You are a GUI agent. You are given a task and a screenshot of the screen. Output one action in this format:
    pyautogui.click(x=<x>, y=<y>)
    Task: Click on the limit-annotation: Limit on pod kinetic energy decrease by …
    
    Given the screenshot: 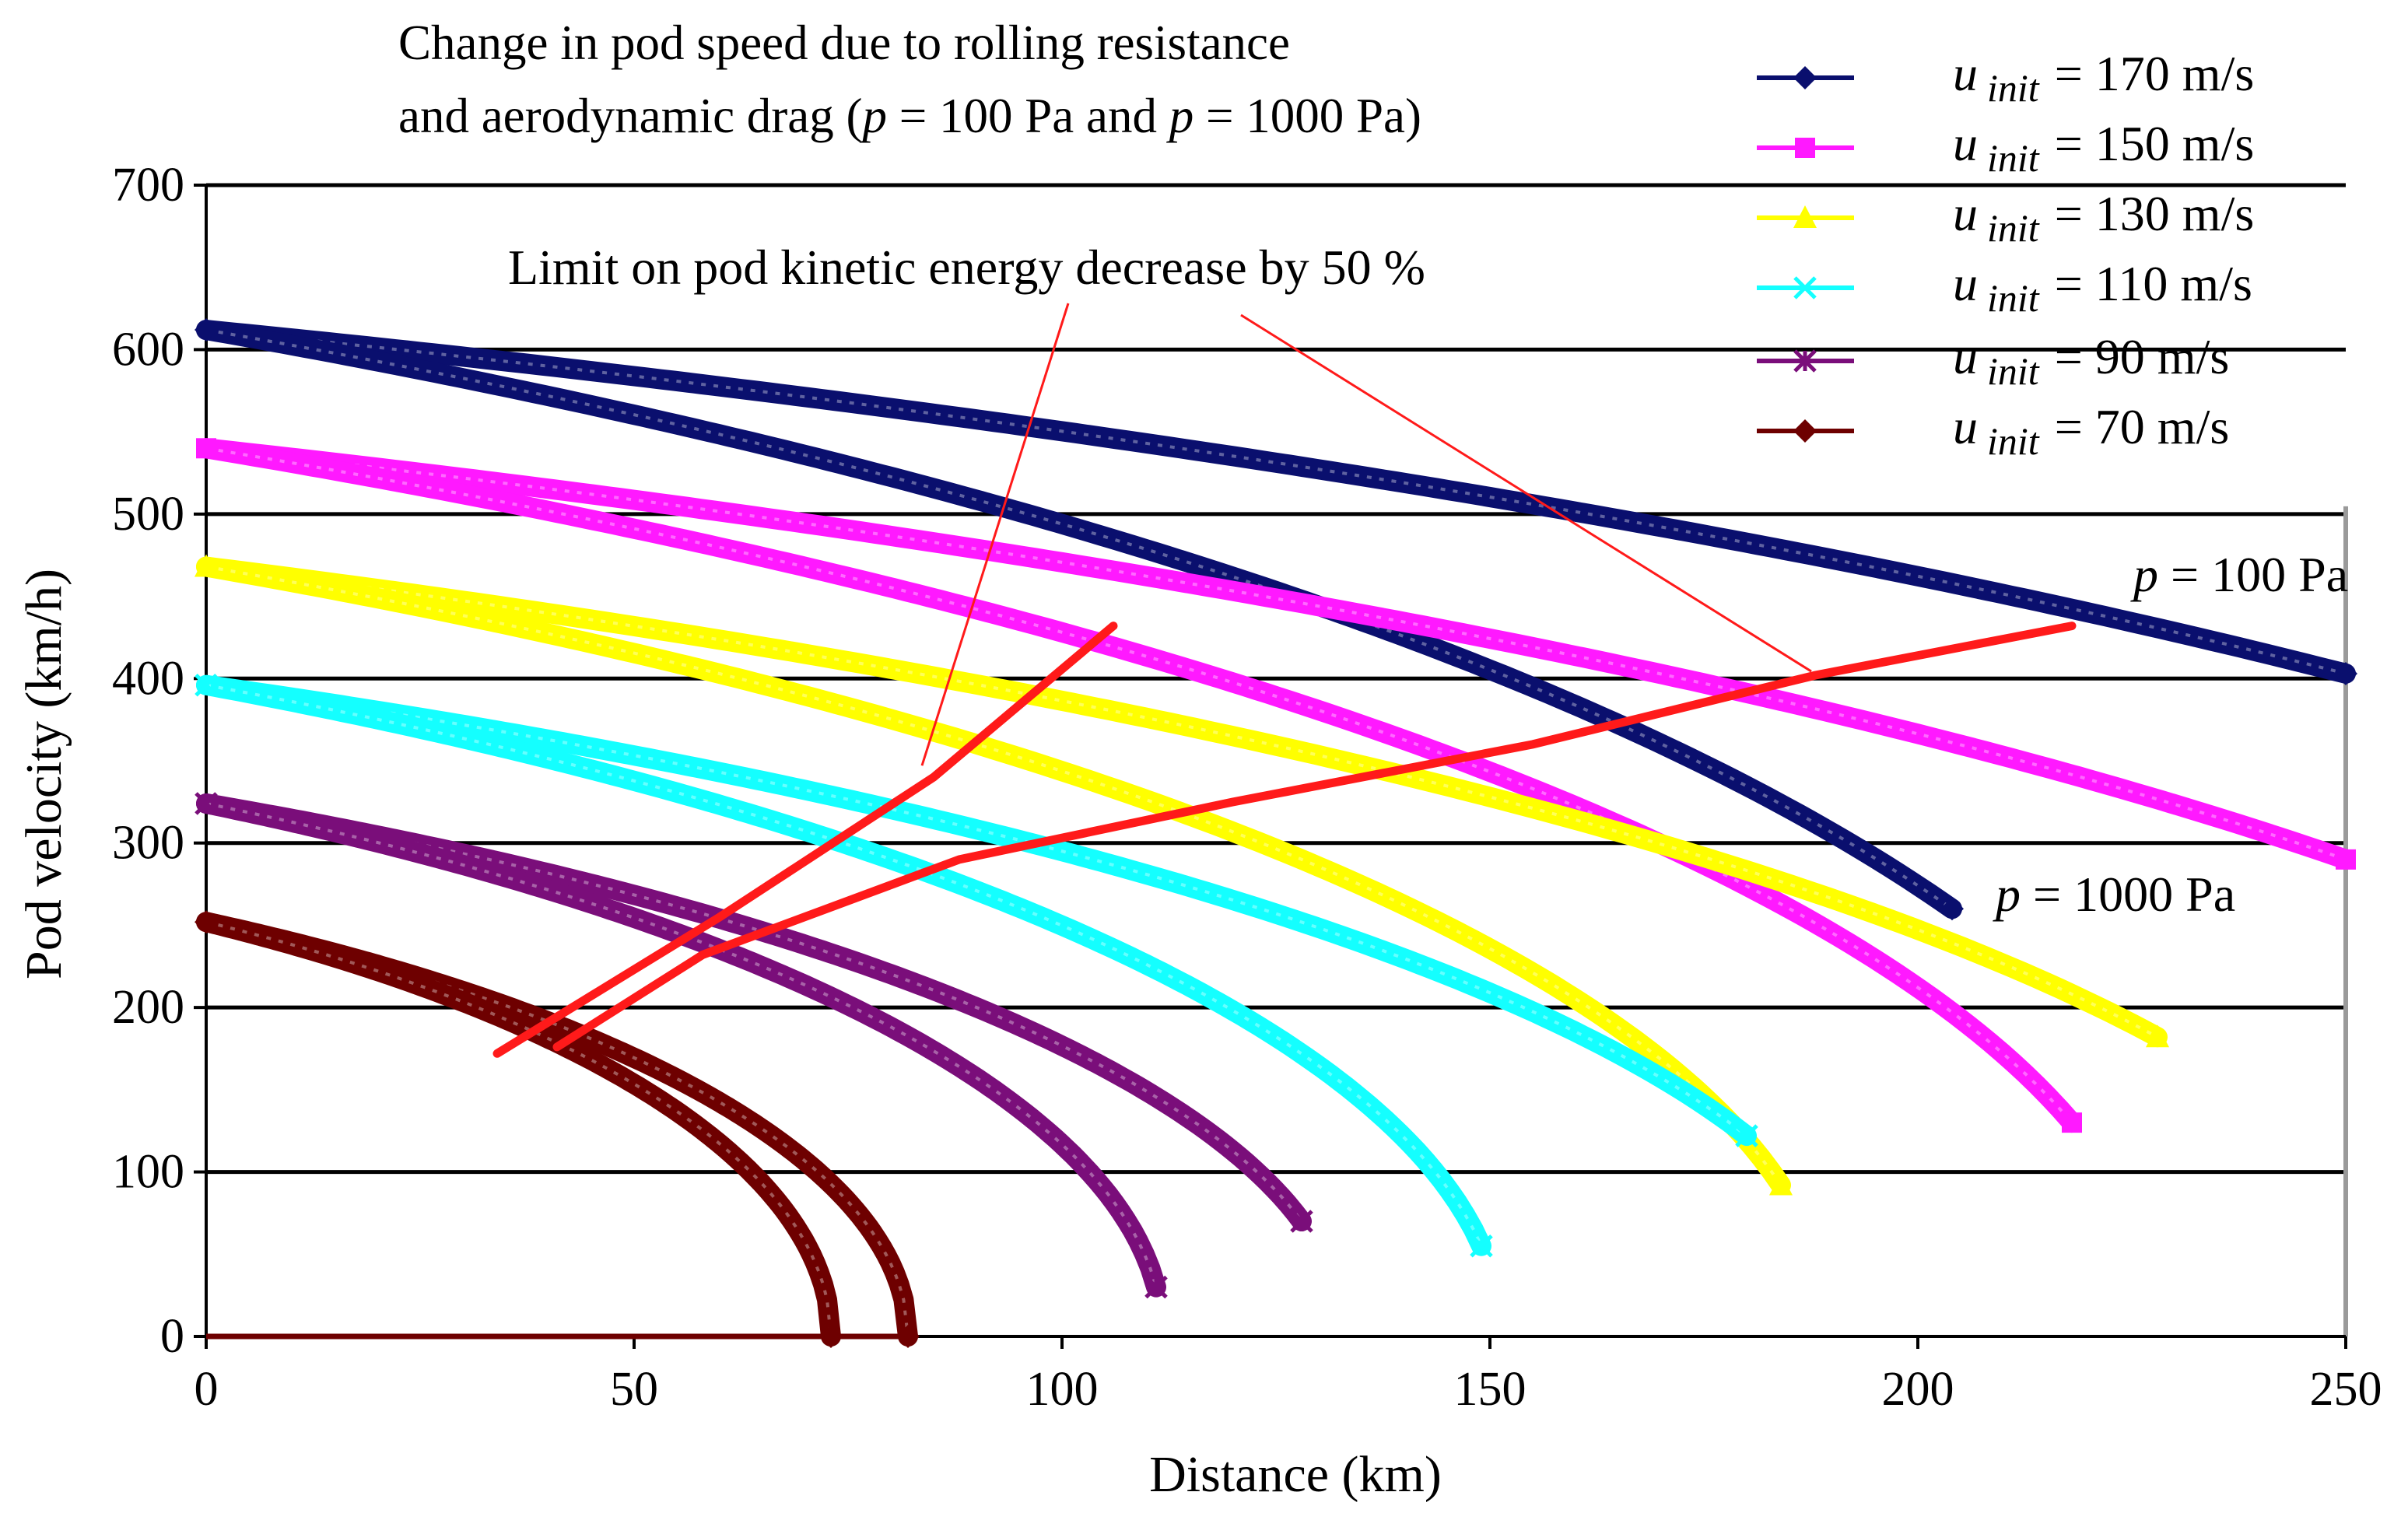 What is the action you would take?
    pyautogui.click(x=966, y=267)
    